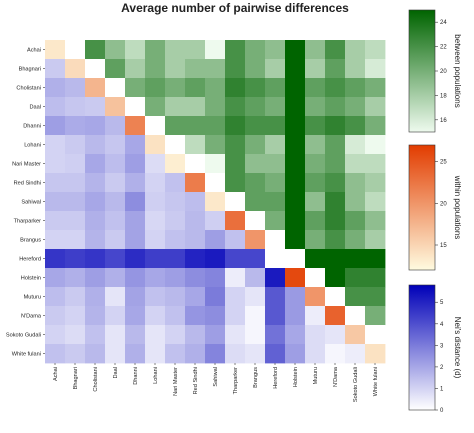  What do you see at coordinates (30, 260) in the screenshot?
I see `row-label: Hereford` at bounding box center [30, 260].